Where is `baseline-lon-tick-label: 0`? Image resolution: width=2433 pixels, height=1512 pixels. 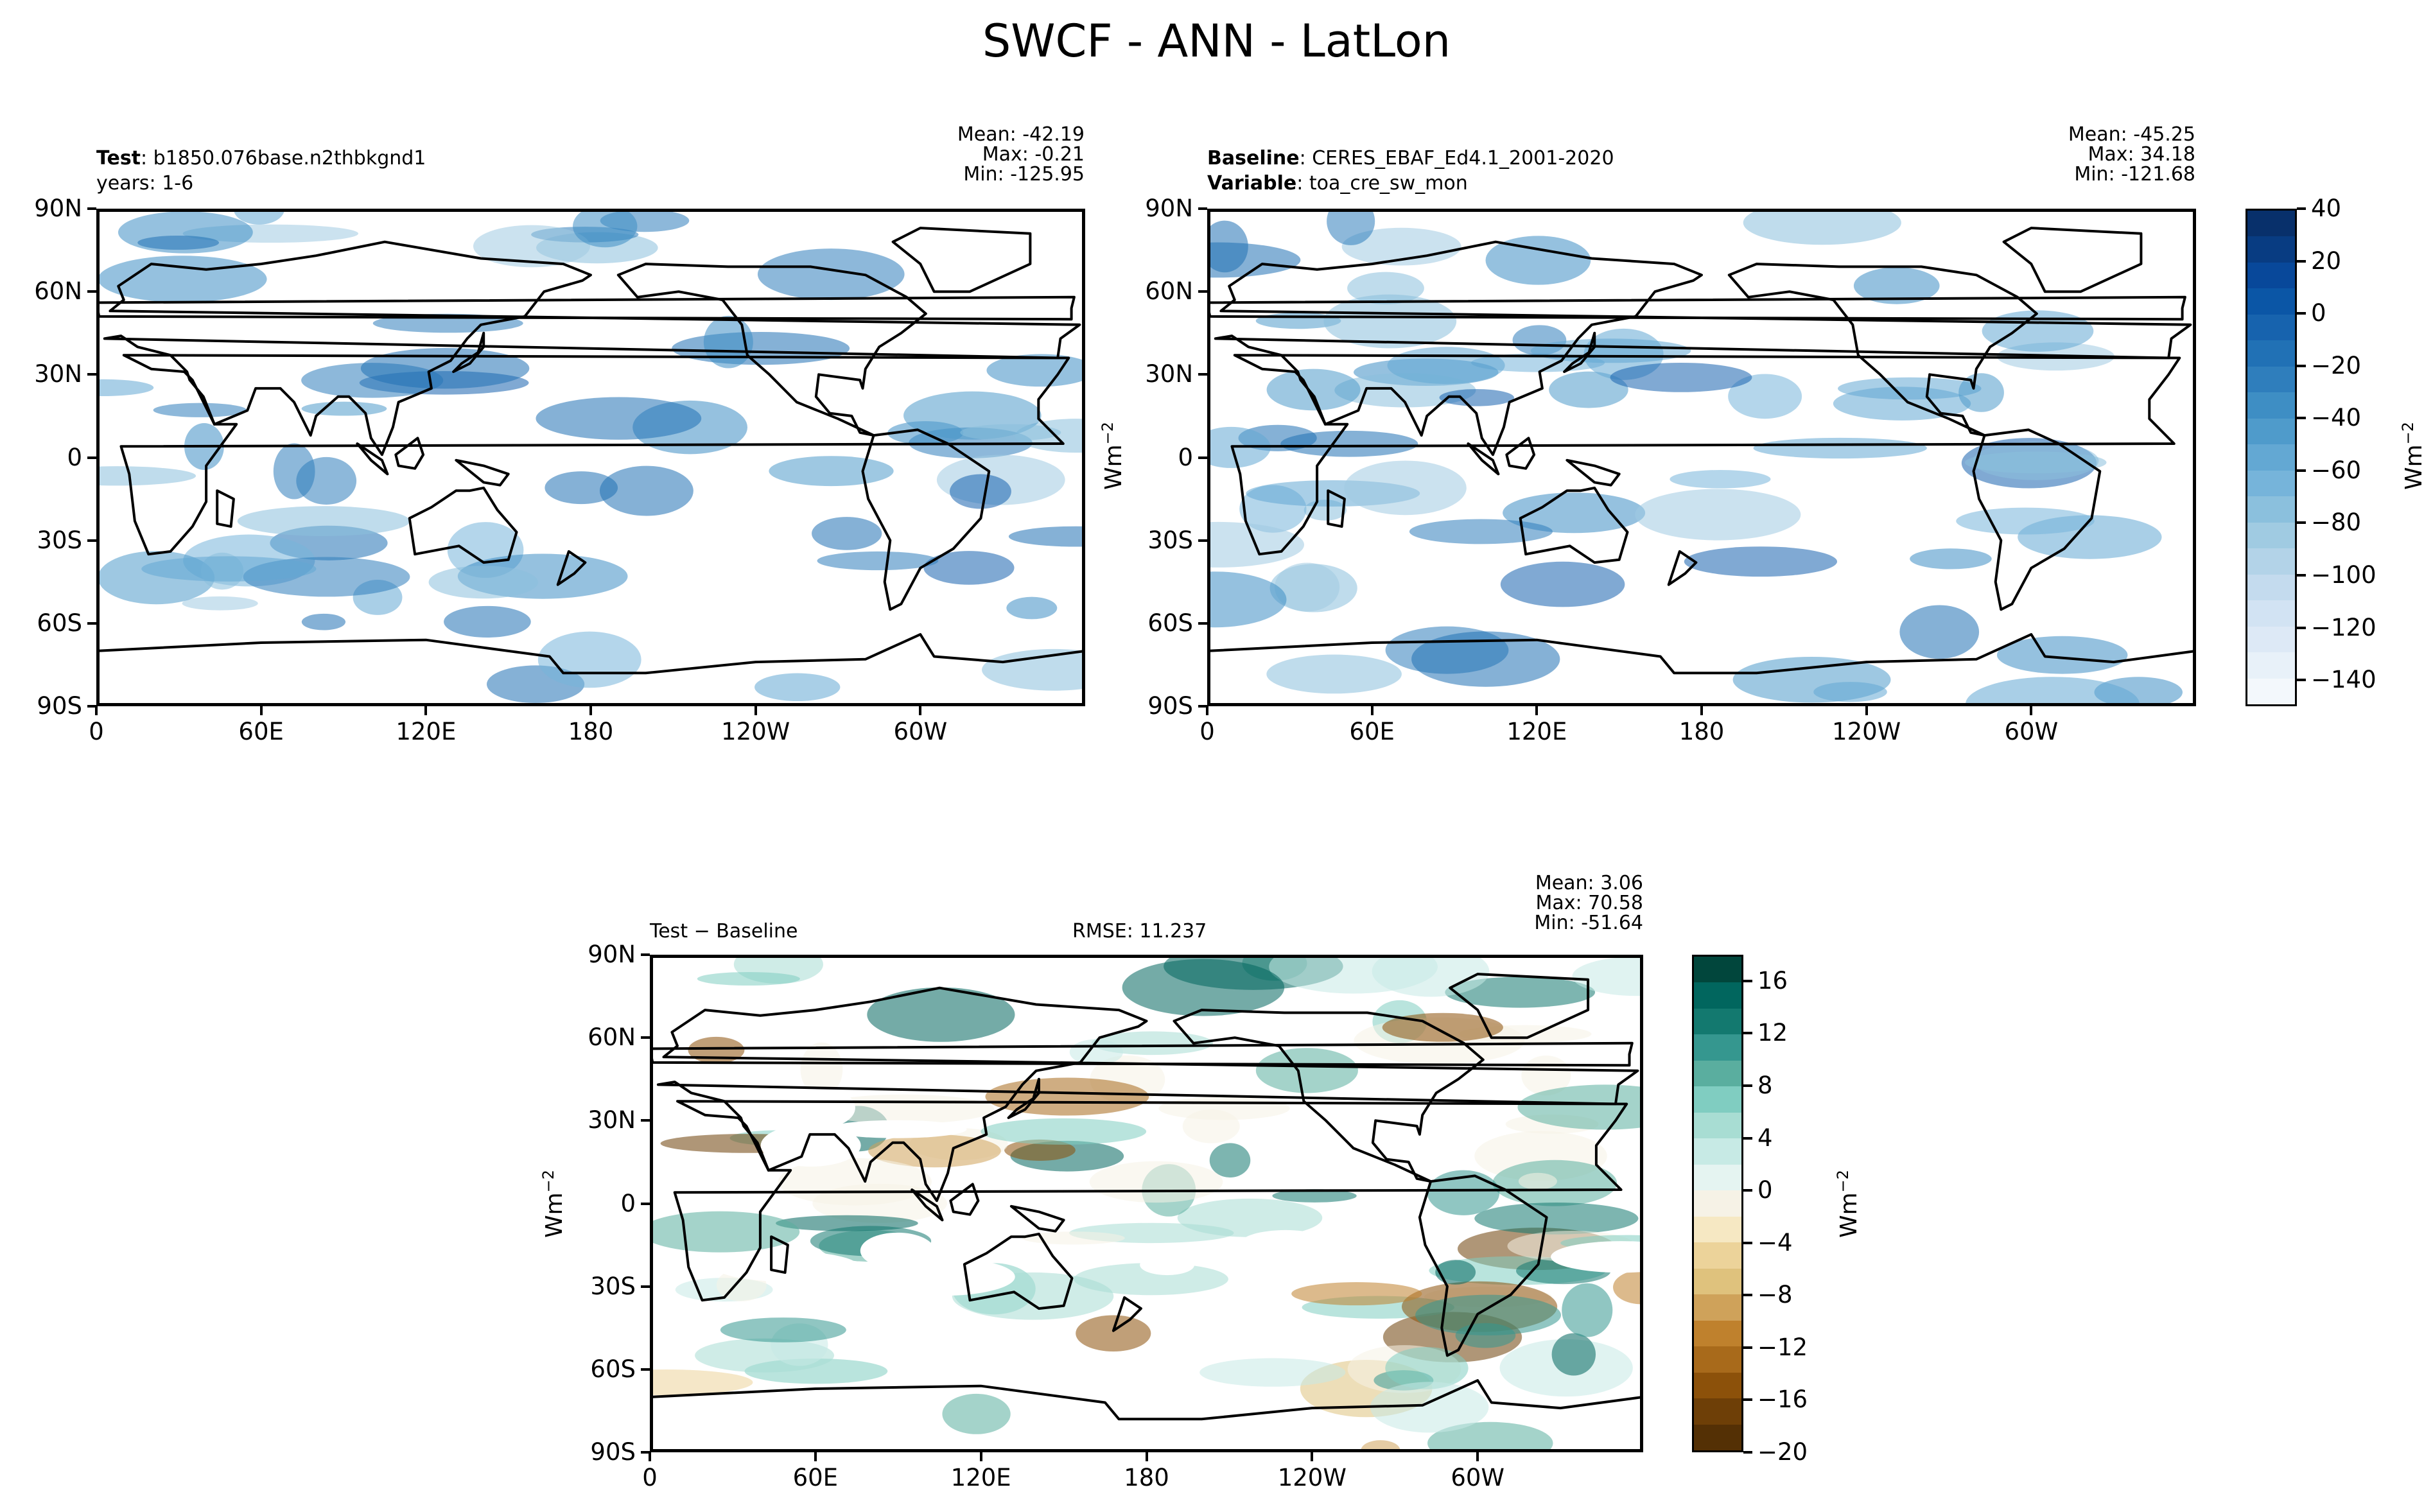
baseline-lon-tick-label: 0 is located at coordinates (1207, 731).